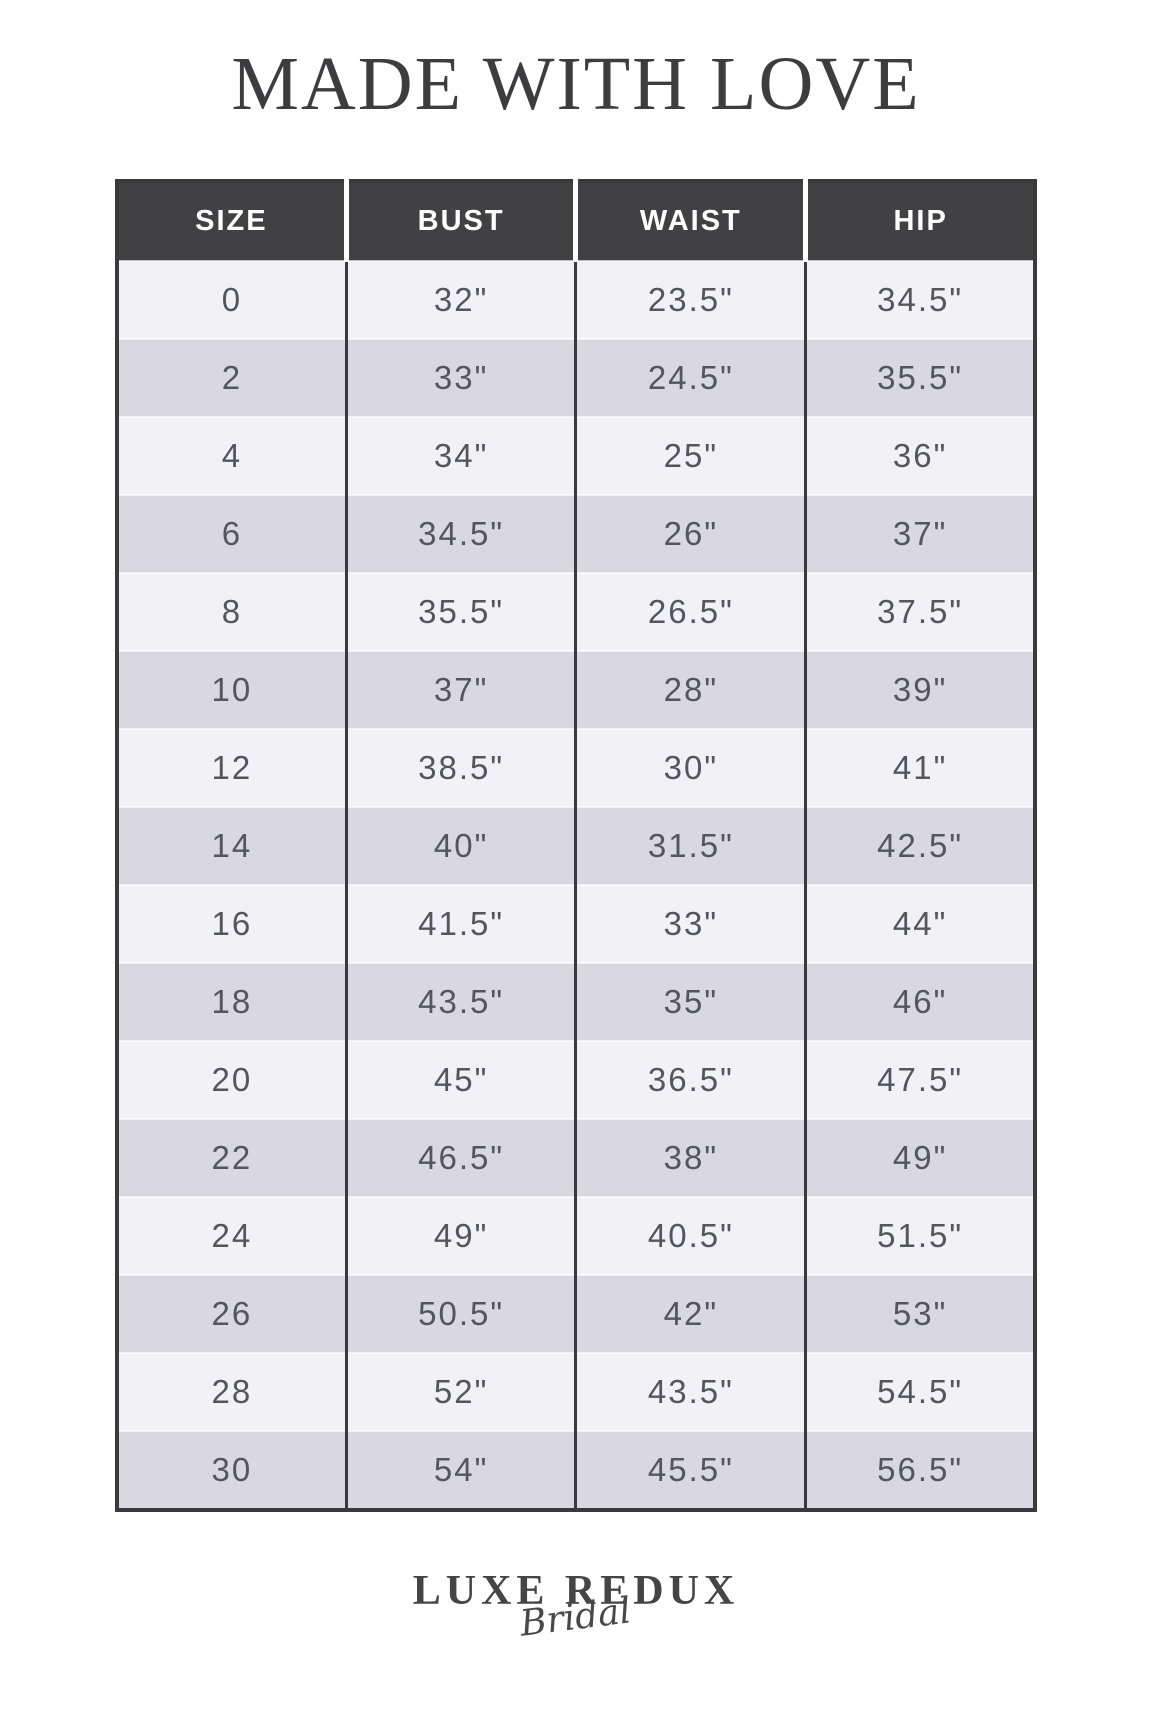  I want to click on table-row: 6 34.5" 26" 37", so click(576, 534).